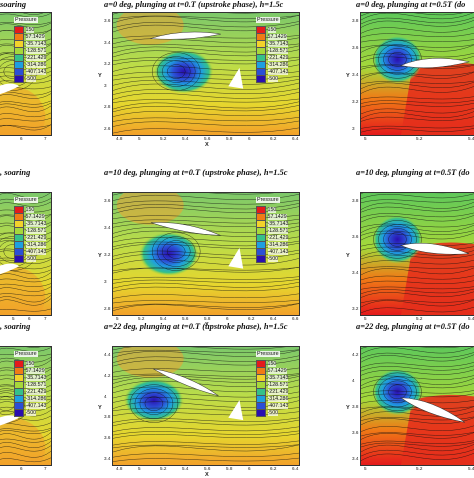 Image resolution: width=474 pixels, height=478 pixels. I want to click on x-tick-label: 6.2, so click(273, 138).